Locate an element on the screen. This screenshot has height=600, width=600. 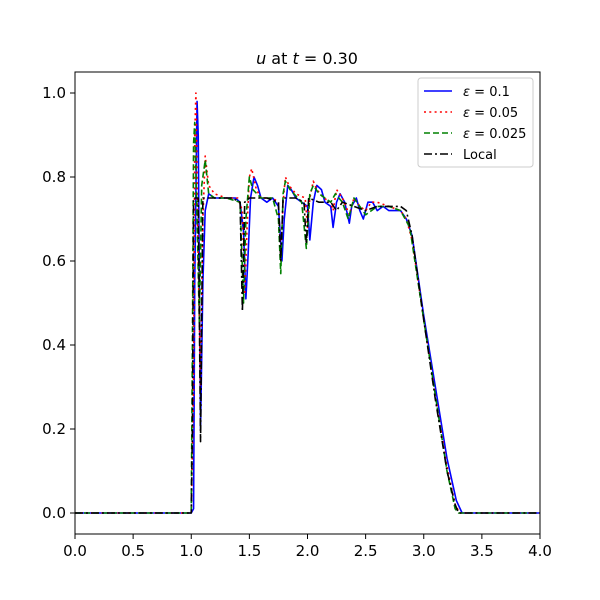
x-axis: 0.0 0.5 1.0 1.5 2.0 2.5 3.0 3.5 4.0 is located at coordinates (307, 547).